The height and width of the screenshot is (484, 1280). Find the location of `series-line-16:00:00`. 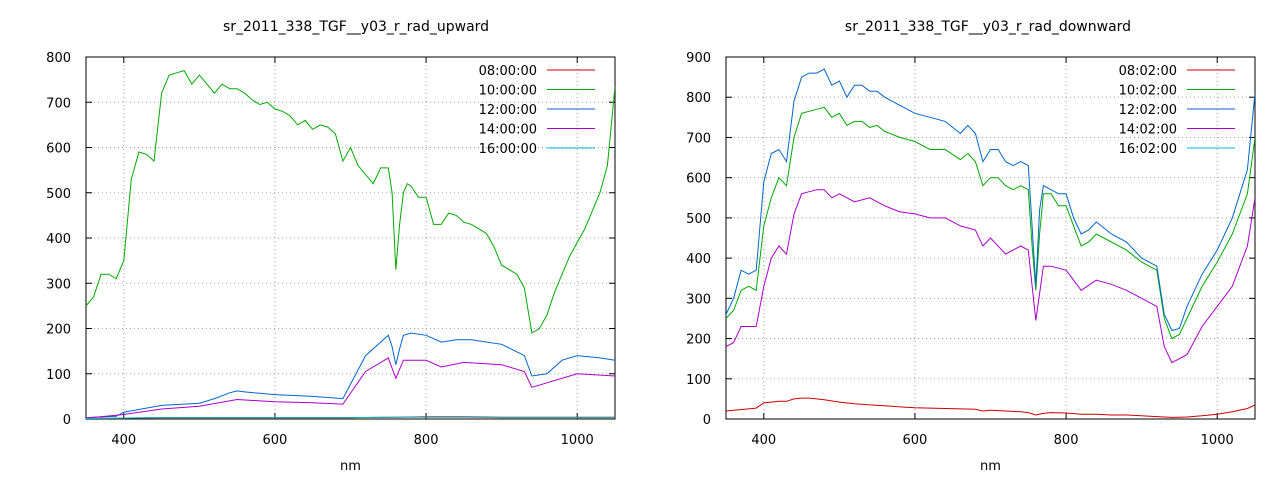

series-line-16:00:00 is located at coordinates (350, 417).